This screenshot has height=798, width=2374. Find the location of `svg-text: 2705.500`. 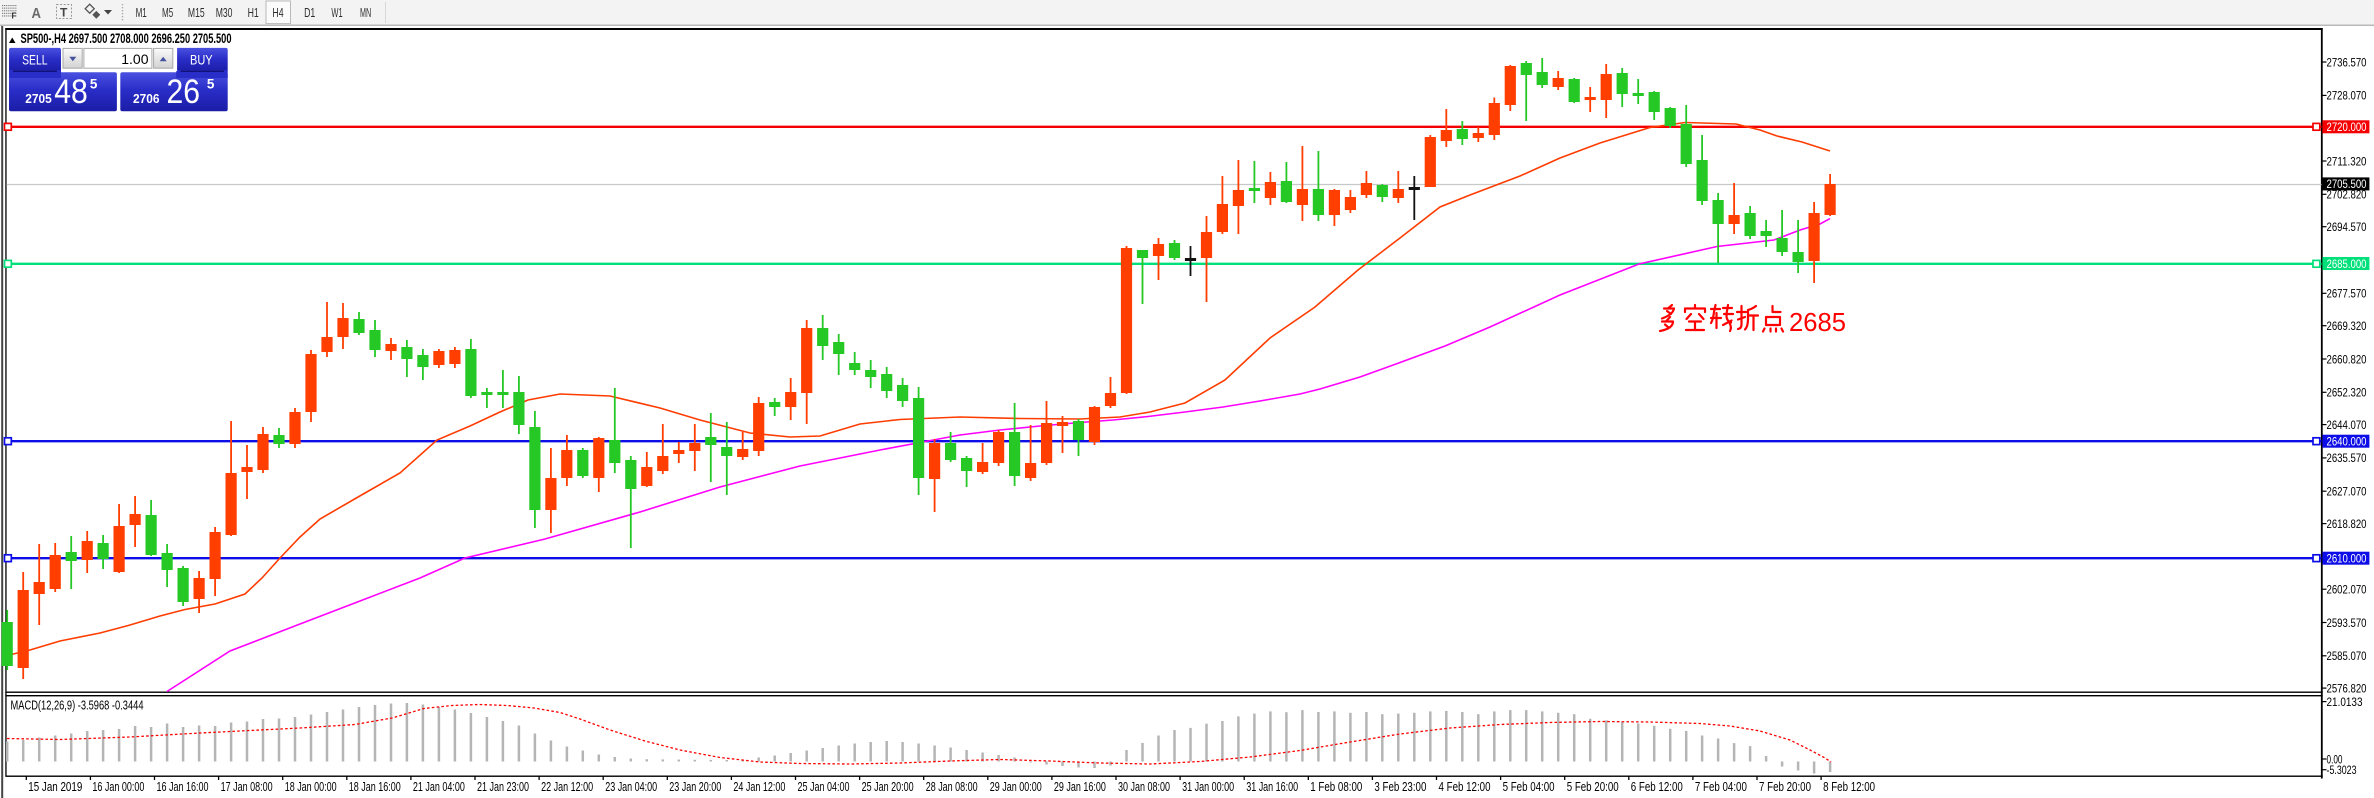

svg-text: 2705.500 is located at coordinates (2347, 184).